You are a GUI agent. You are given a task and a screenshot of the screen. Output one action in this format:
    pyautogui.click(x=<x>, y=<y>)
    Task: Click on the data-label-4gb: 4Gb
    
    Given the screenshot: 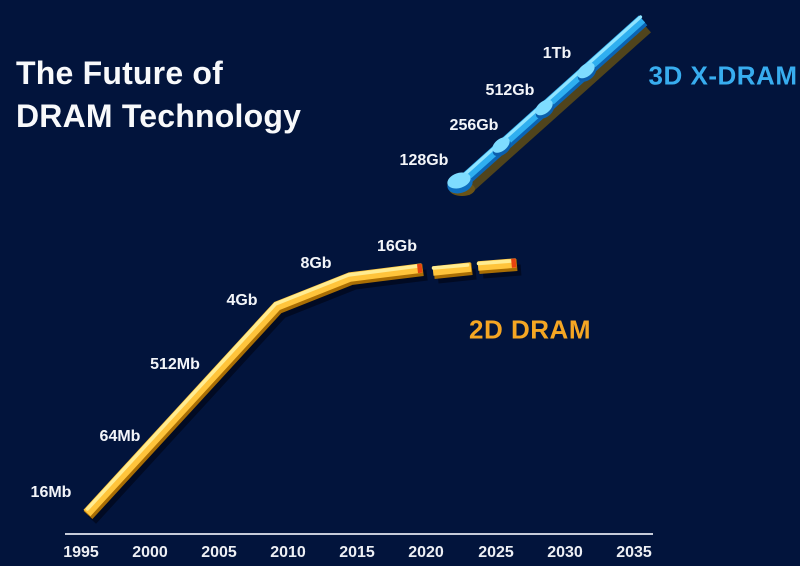 What is the action you would take?
    pyautogui.click(x=242, y=300)
    